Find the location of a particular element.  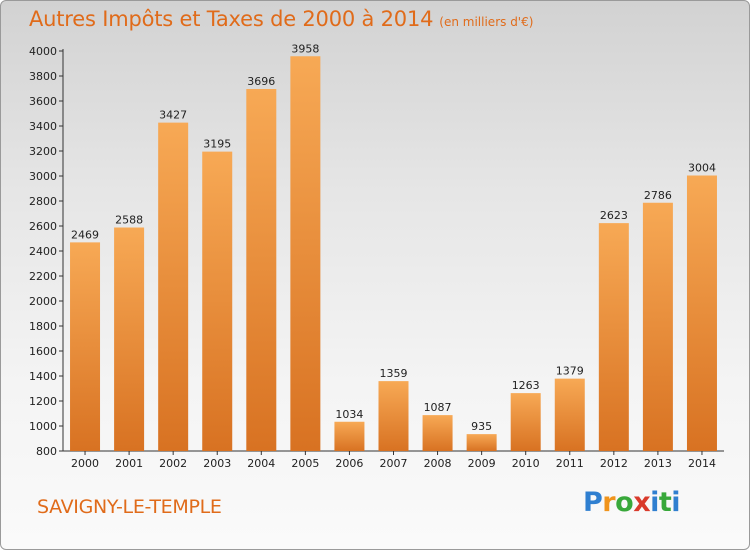

x-tick-label: 2009 is located at coordinates (482, 463).